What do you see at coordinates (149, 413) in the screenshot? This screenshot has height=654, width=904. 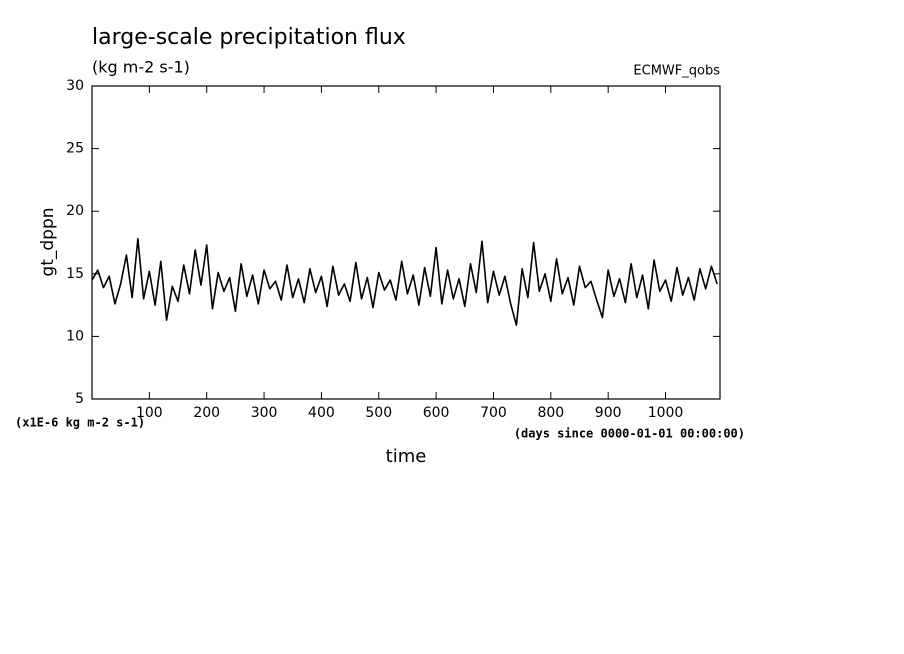 I see `x-tick-label: 100` at bounding box center [149, 413].